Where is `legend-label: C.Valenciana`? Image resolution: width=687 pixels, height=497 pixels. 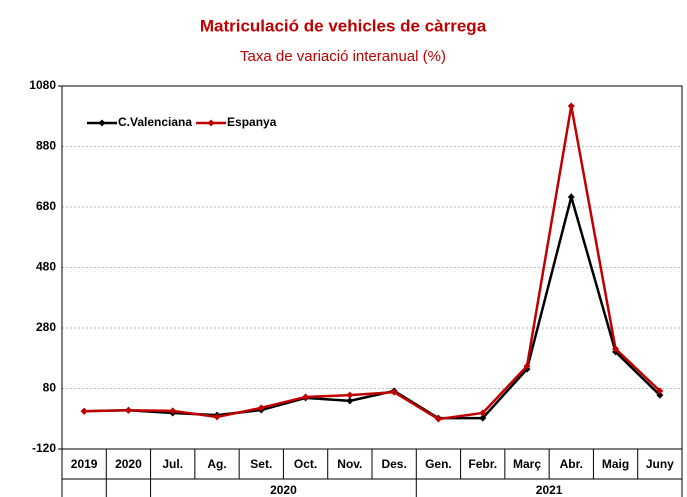 legend-label: C.Valenciana is located at coordinates (155, 122).